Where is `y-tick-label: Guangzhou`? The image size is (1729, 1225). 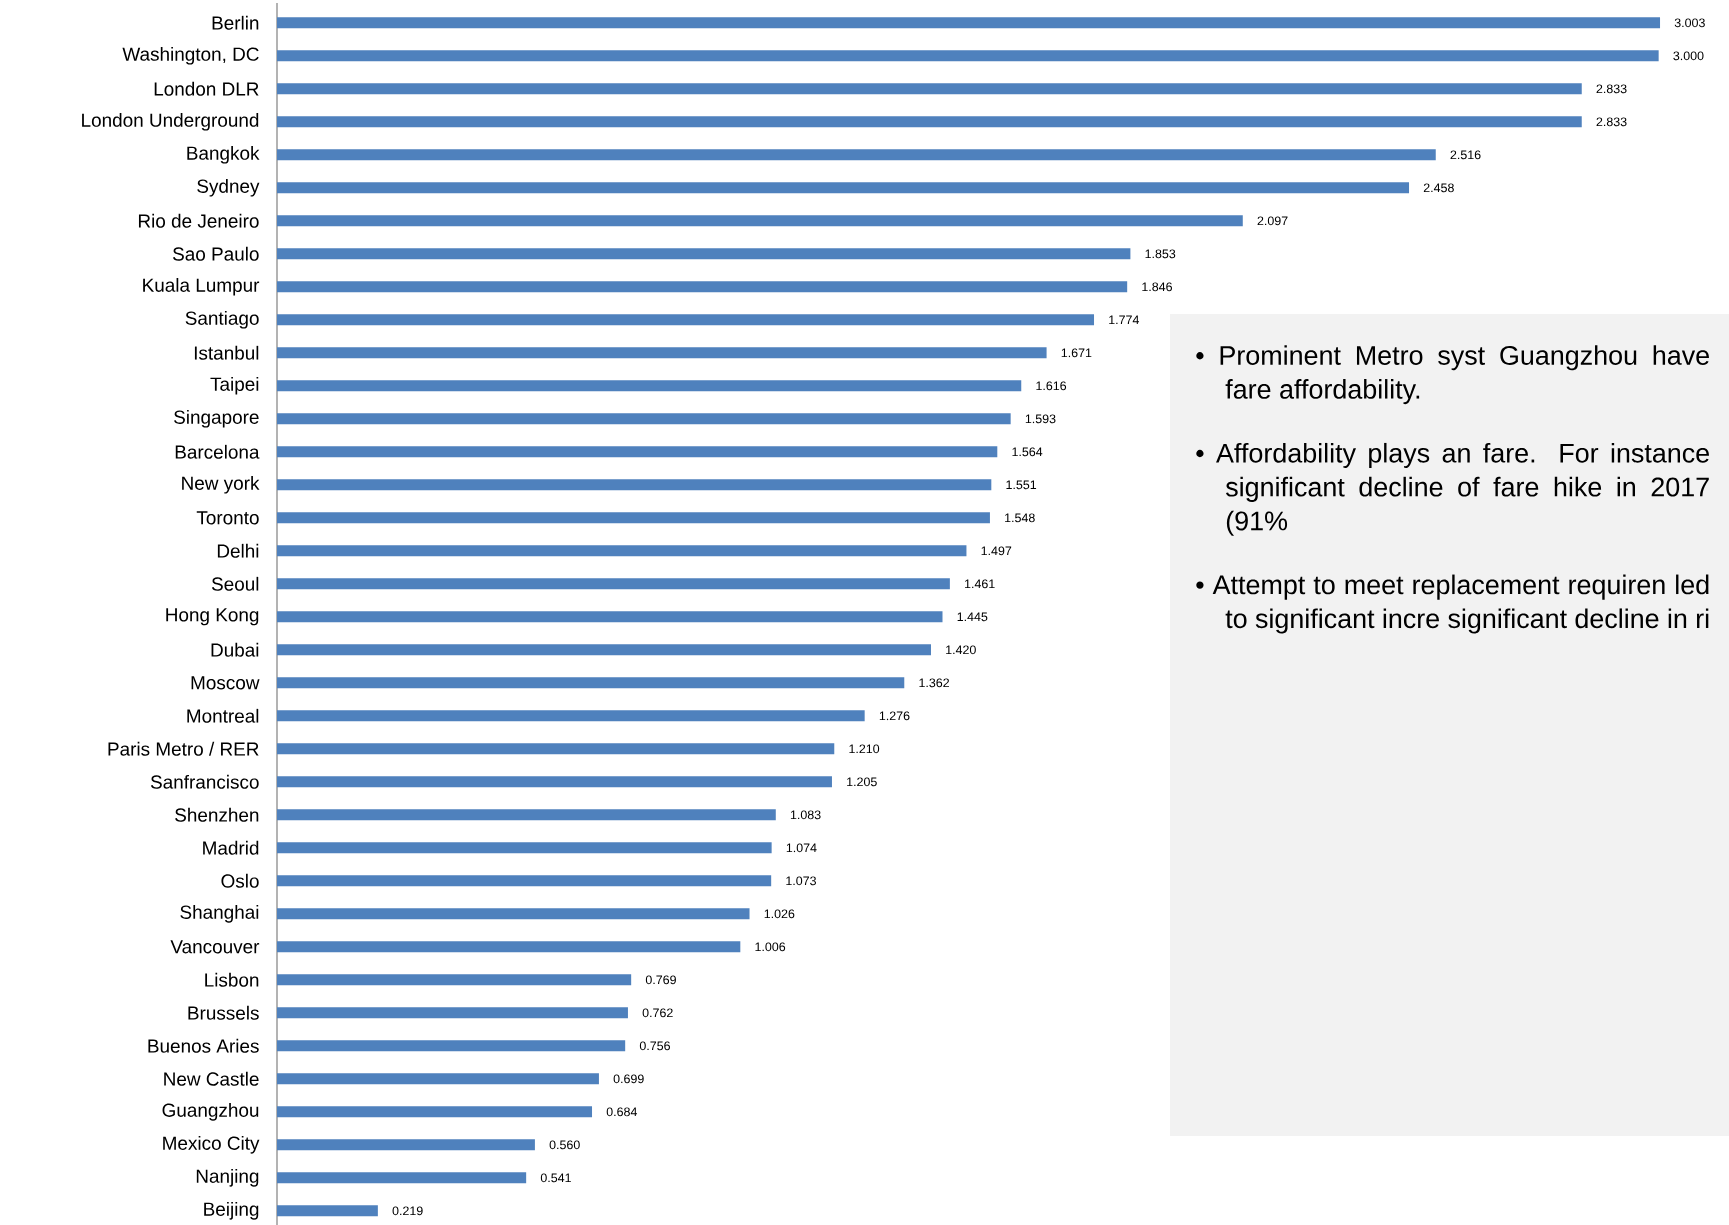 y-tick-label: Guangzhou is located at coordinates (210, 1111).